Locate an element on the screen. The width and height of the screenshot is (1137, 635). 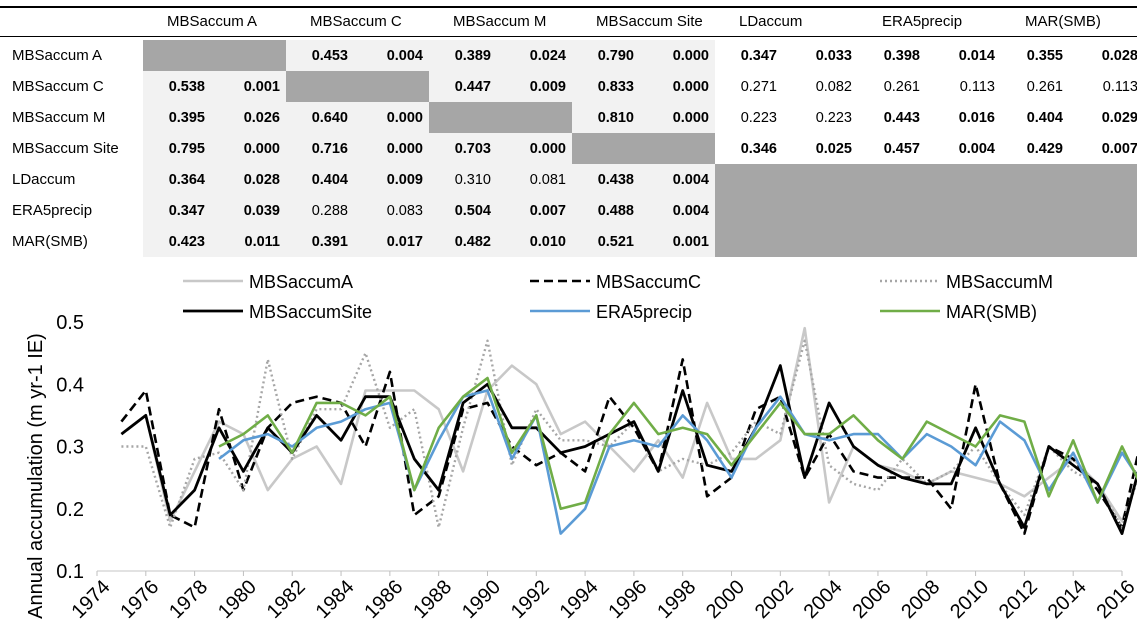
r-value: 0.391 is located at coordinates (329, 242).